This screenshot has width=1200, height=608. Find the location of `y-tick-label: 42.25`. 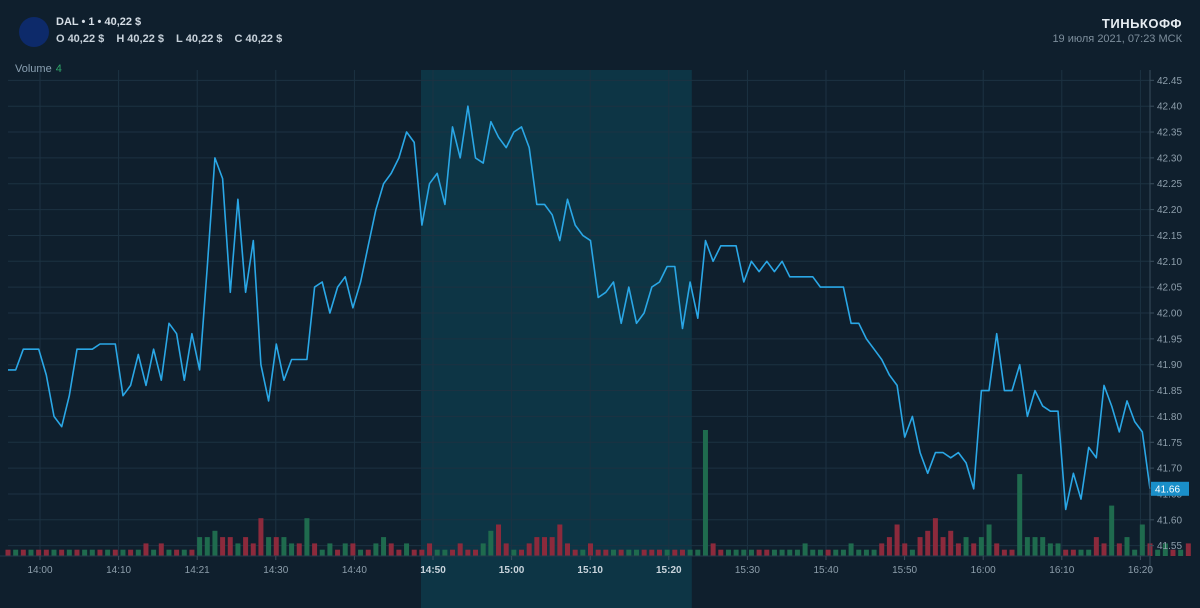

y-tick-label: 42.25 is located at coordinates (1169, 184).